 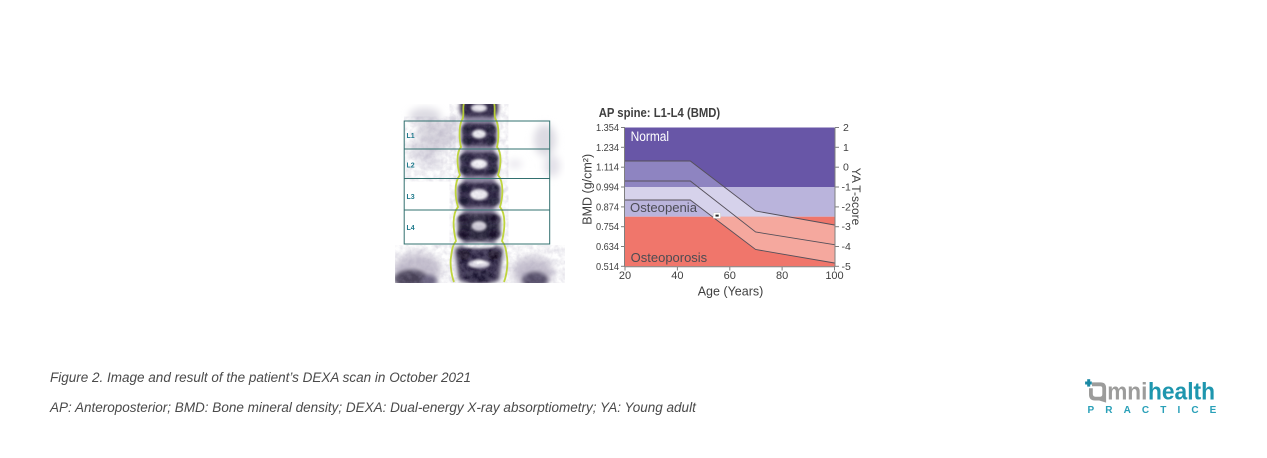 I want to click on svg-text: L2, so click(x=411, y=166).